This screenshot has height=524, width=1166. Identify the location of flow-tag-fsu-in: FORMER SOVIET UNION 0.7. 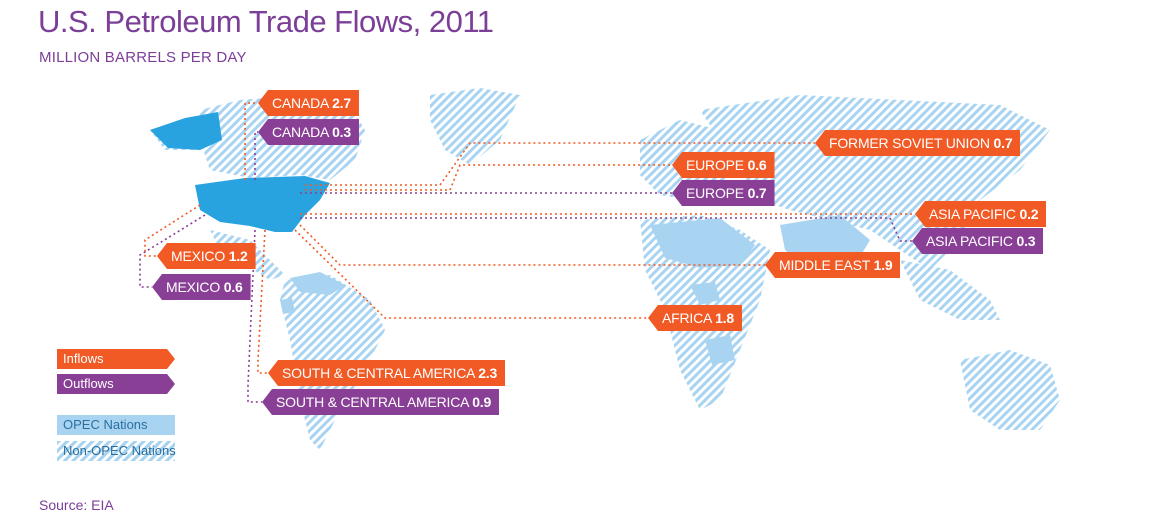
(918, 143).